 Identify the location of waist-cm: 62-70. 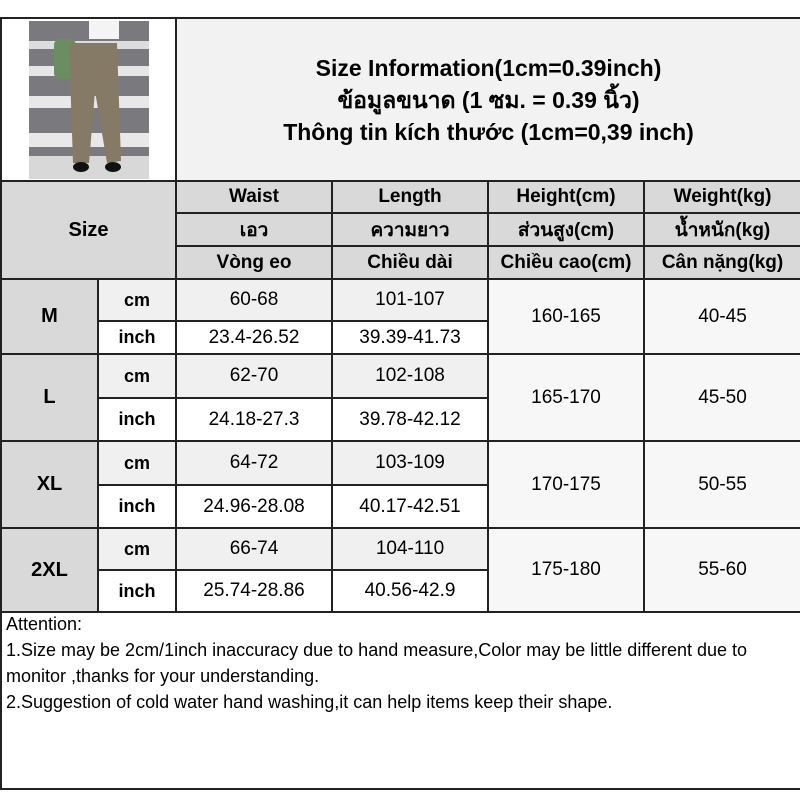
(254, 376).